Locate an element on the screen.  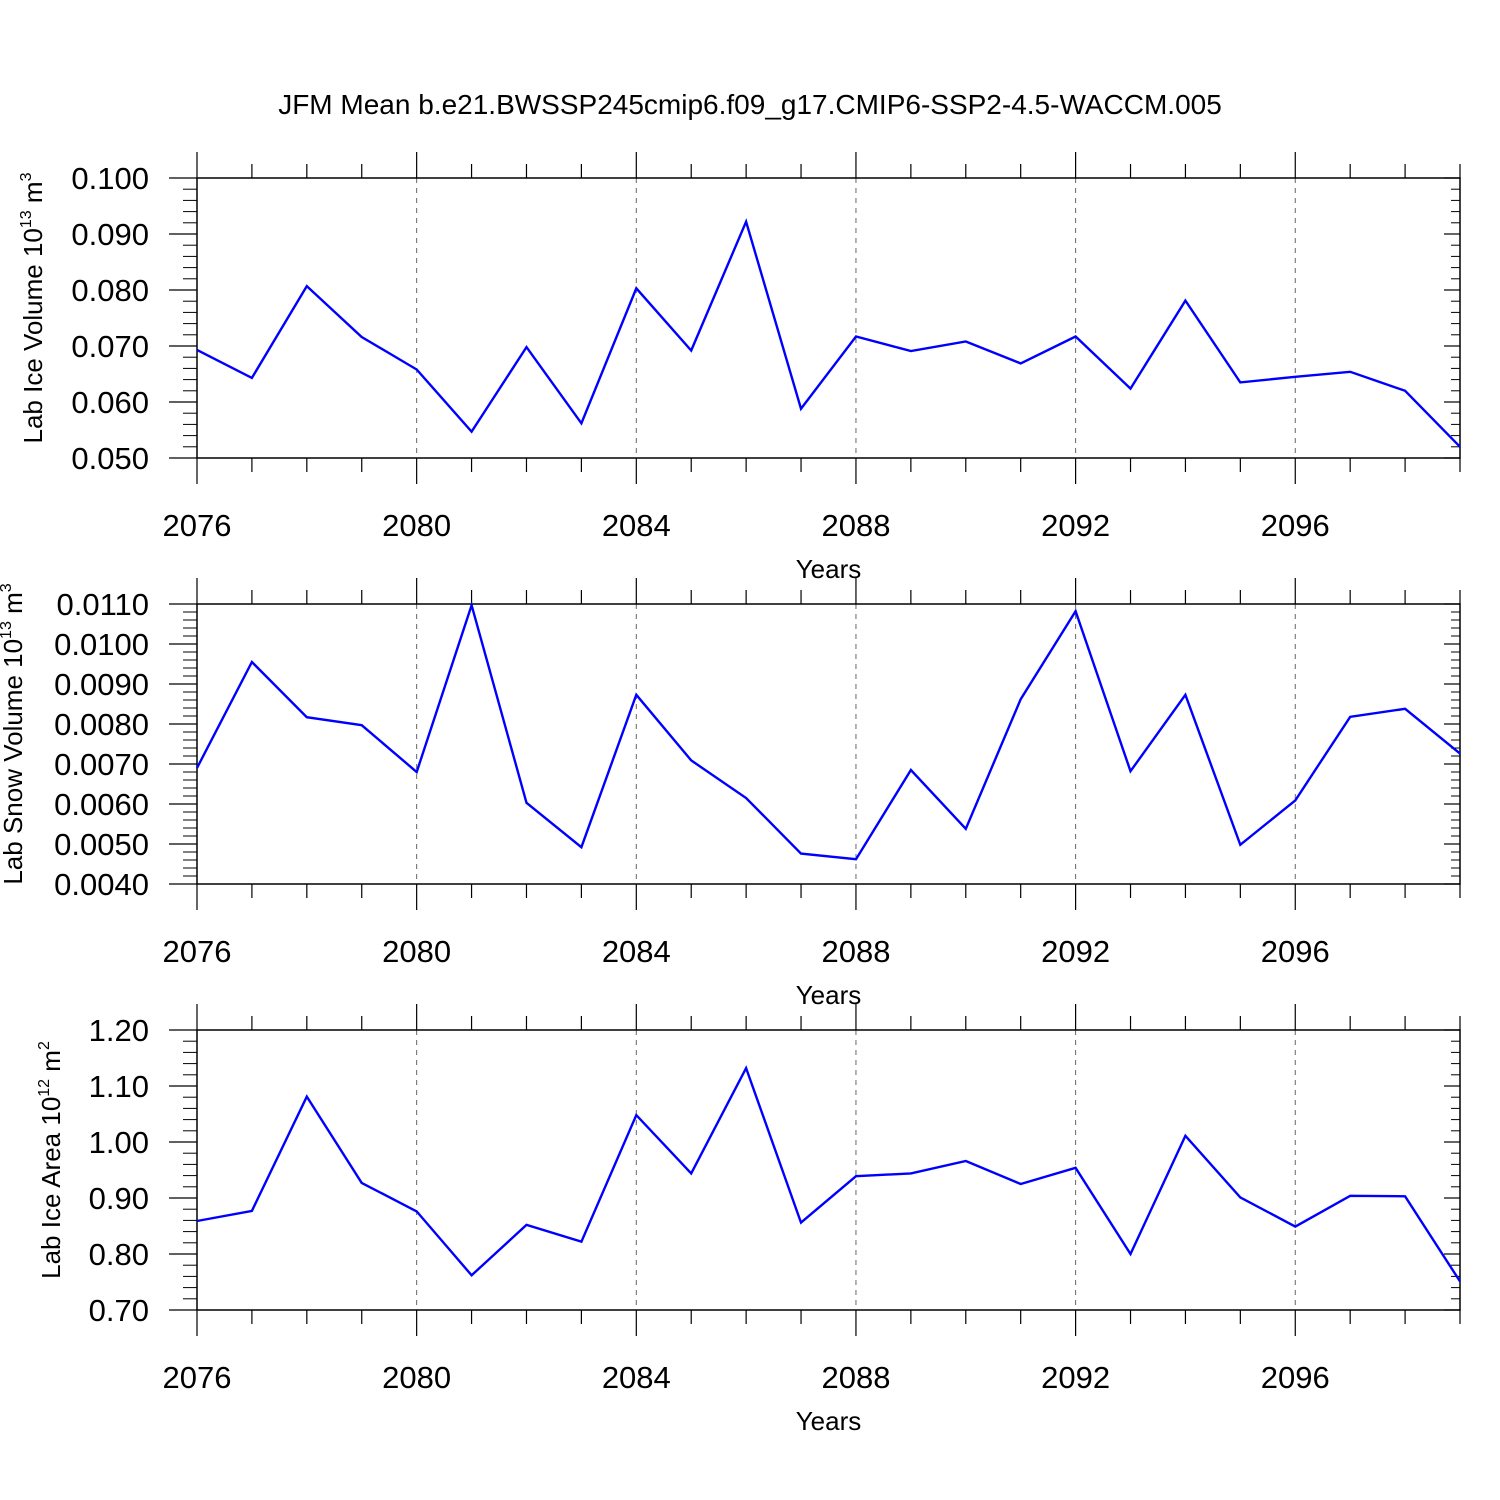
y-tick-label: 0.050 is located at coordinates (110, 458).